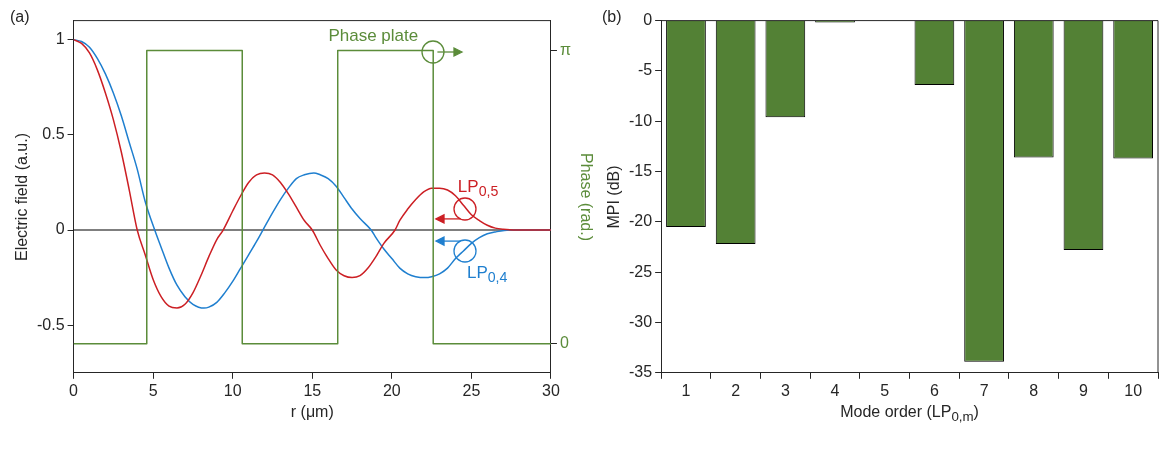 This screenshot has height=456, width=1174. Describe the element at coordinates (614, 197) in the screenshot. I see `y-axis-title: MPI (dB)` at that location.